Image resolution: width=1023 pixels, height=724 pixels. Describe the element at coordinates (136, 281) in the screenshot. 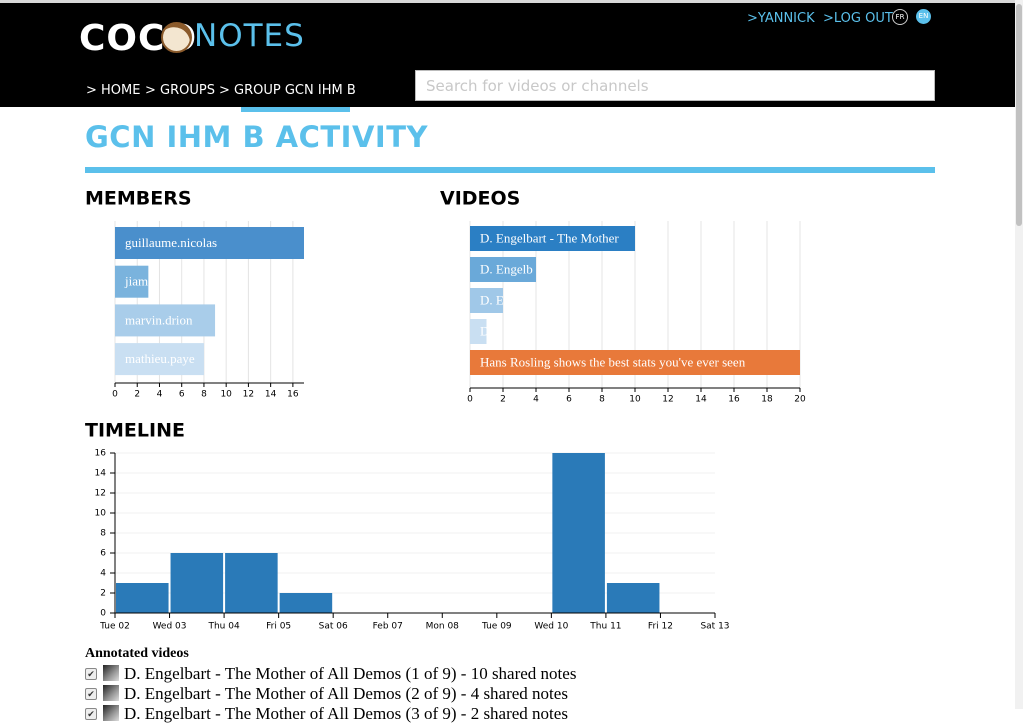

I see `bar-label: jiam` at that location.